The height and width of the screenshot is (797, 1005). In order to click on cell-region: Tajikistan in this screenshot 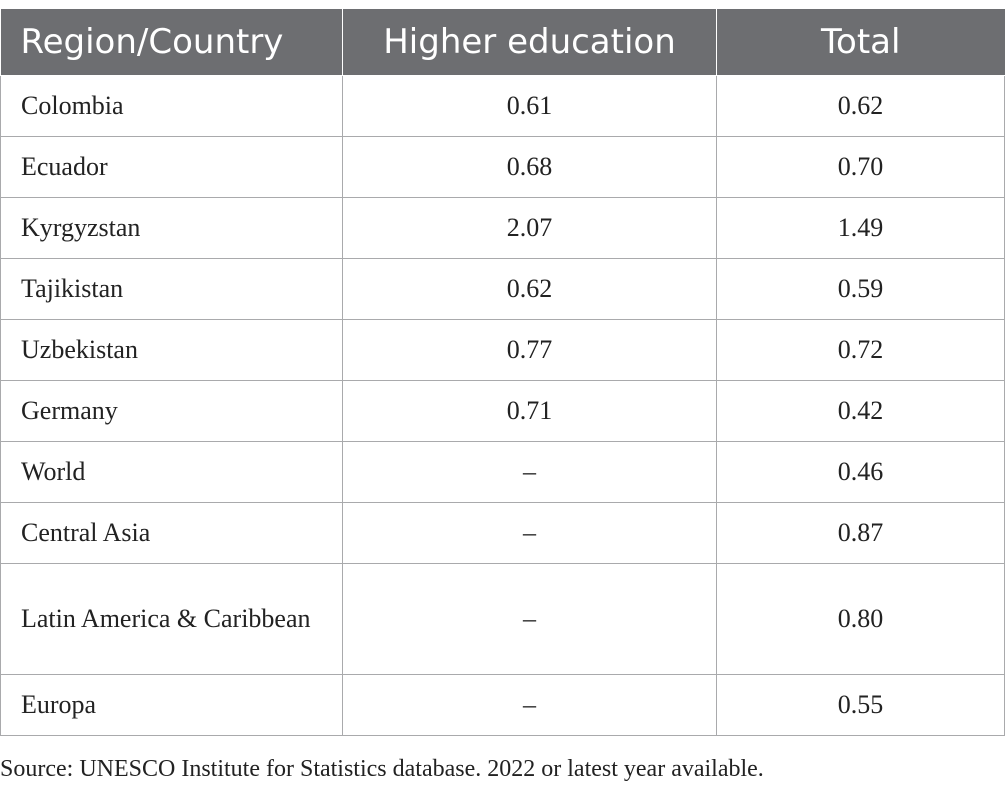, I will do `click(171, 289)`.